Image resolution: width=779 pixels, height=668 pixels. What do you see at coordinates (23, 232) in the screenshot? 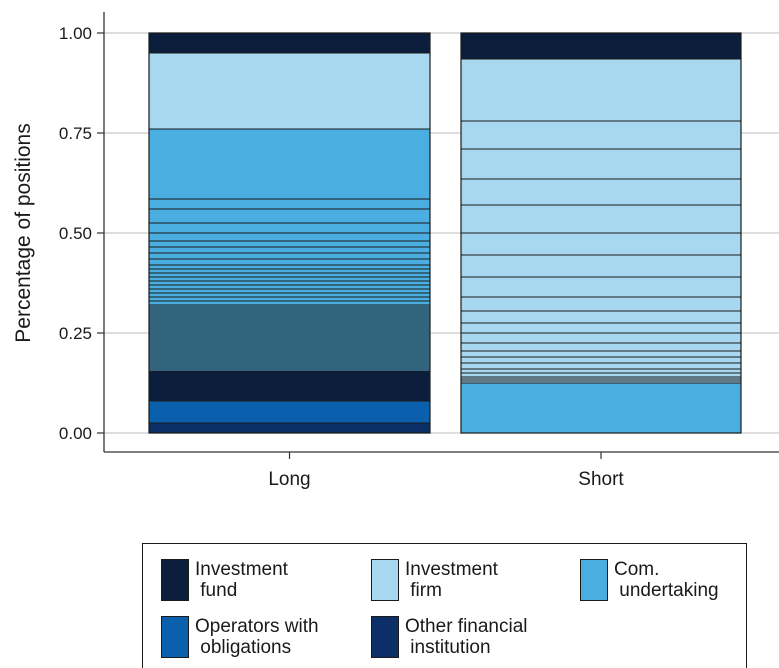
I see `y-axis-label: Percentage of positions` at bounding box center [23, 232].